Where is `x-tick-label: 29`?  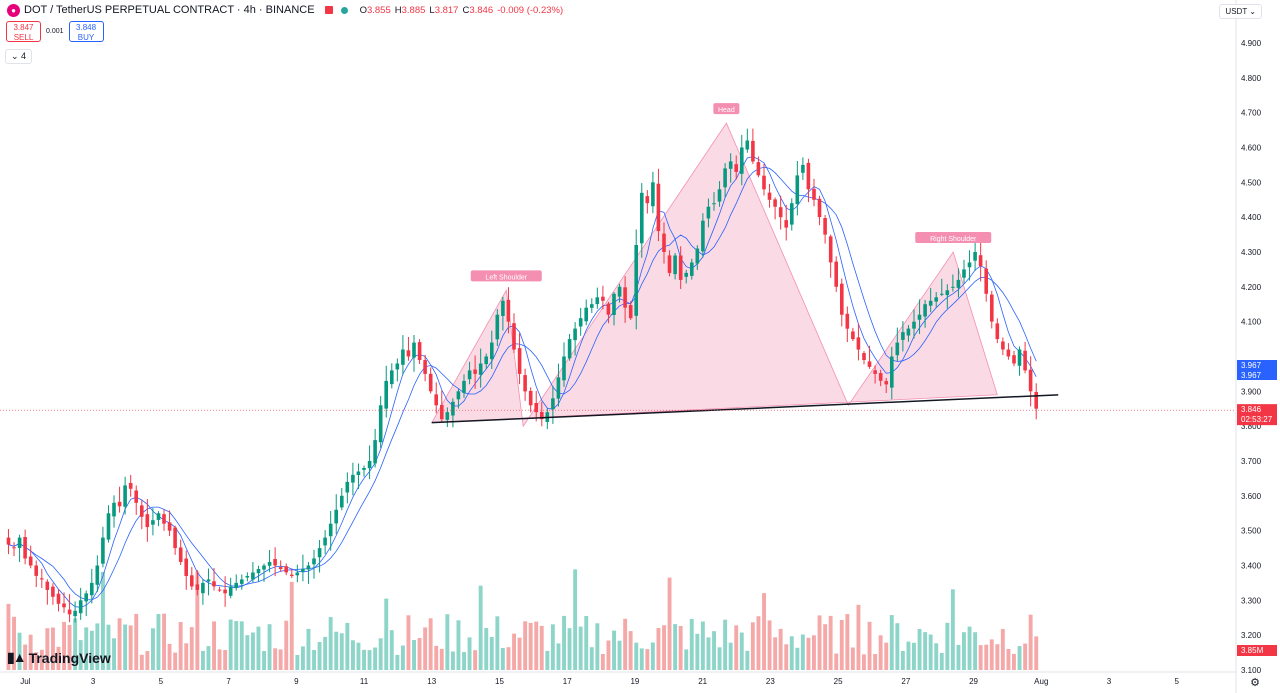 x-tick-label: 29 is located at coordinates (973, 681).